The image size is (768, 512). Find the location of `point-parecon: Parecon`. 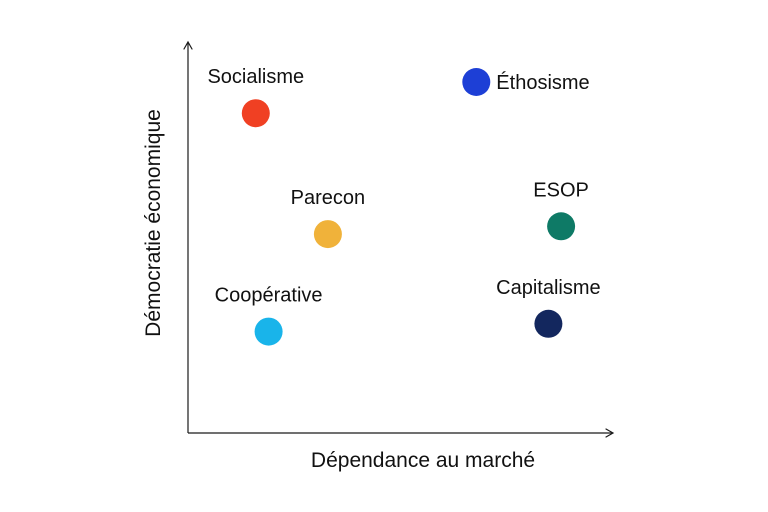

point-parecon: Parecon is located at coordinates (328, 218).